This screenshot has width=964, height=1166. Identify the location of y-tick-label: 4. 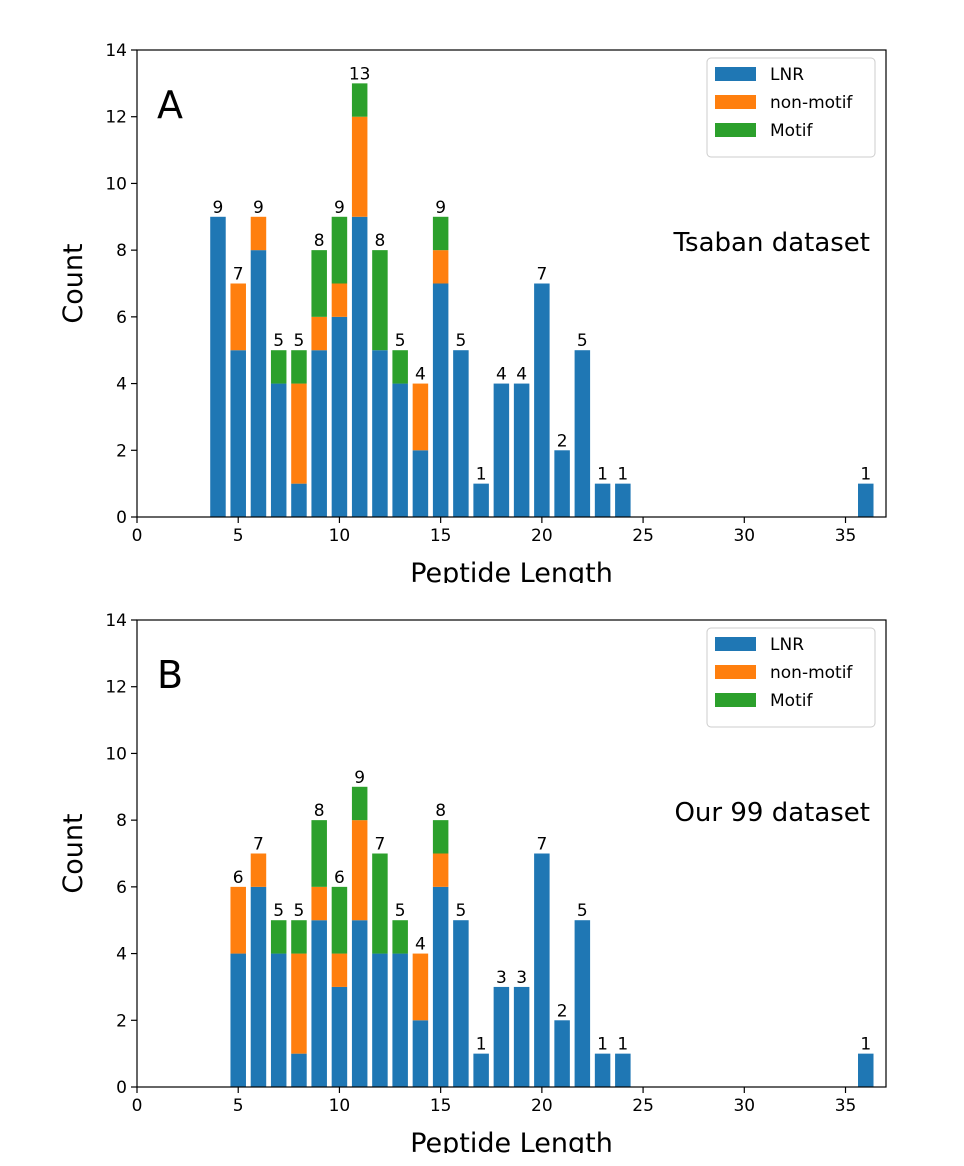
(121, 385).